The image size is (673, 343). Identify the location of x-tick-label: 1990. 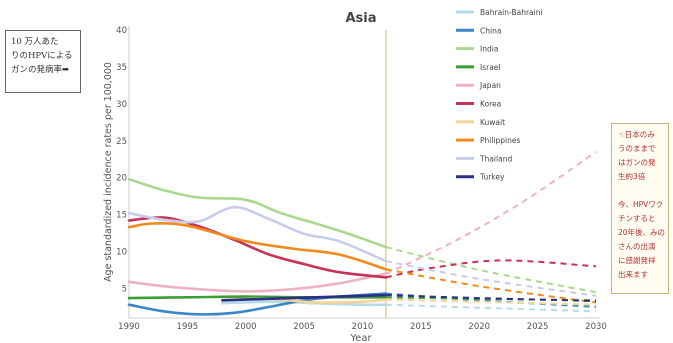
(129, 327).